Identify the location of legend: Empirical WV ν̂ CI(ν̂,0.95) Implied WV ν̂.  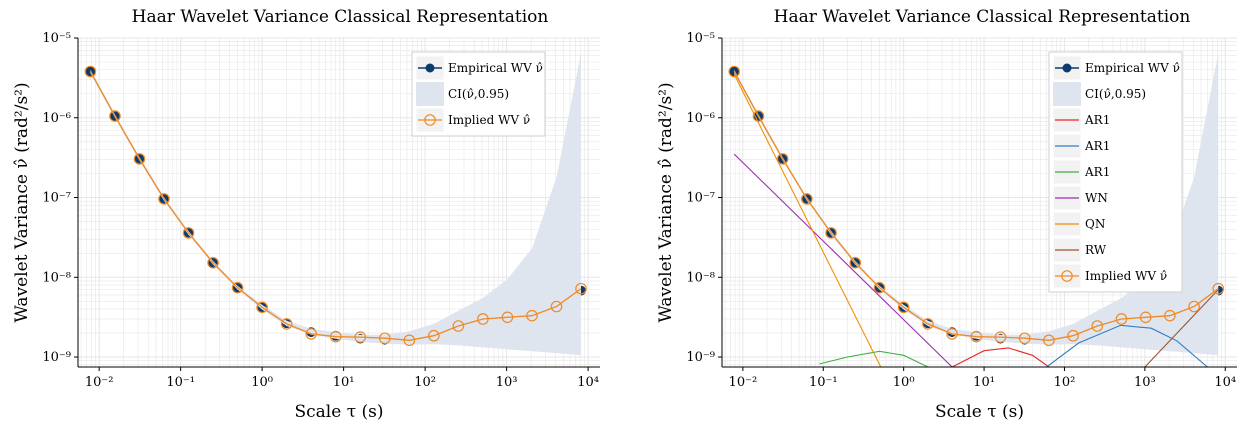
(478, 94).